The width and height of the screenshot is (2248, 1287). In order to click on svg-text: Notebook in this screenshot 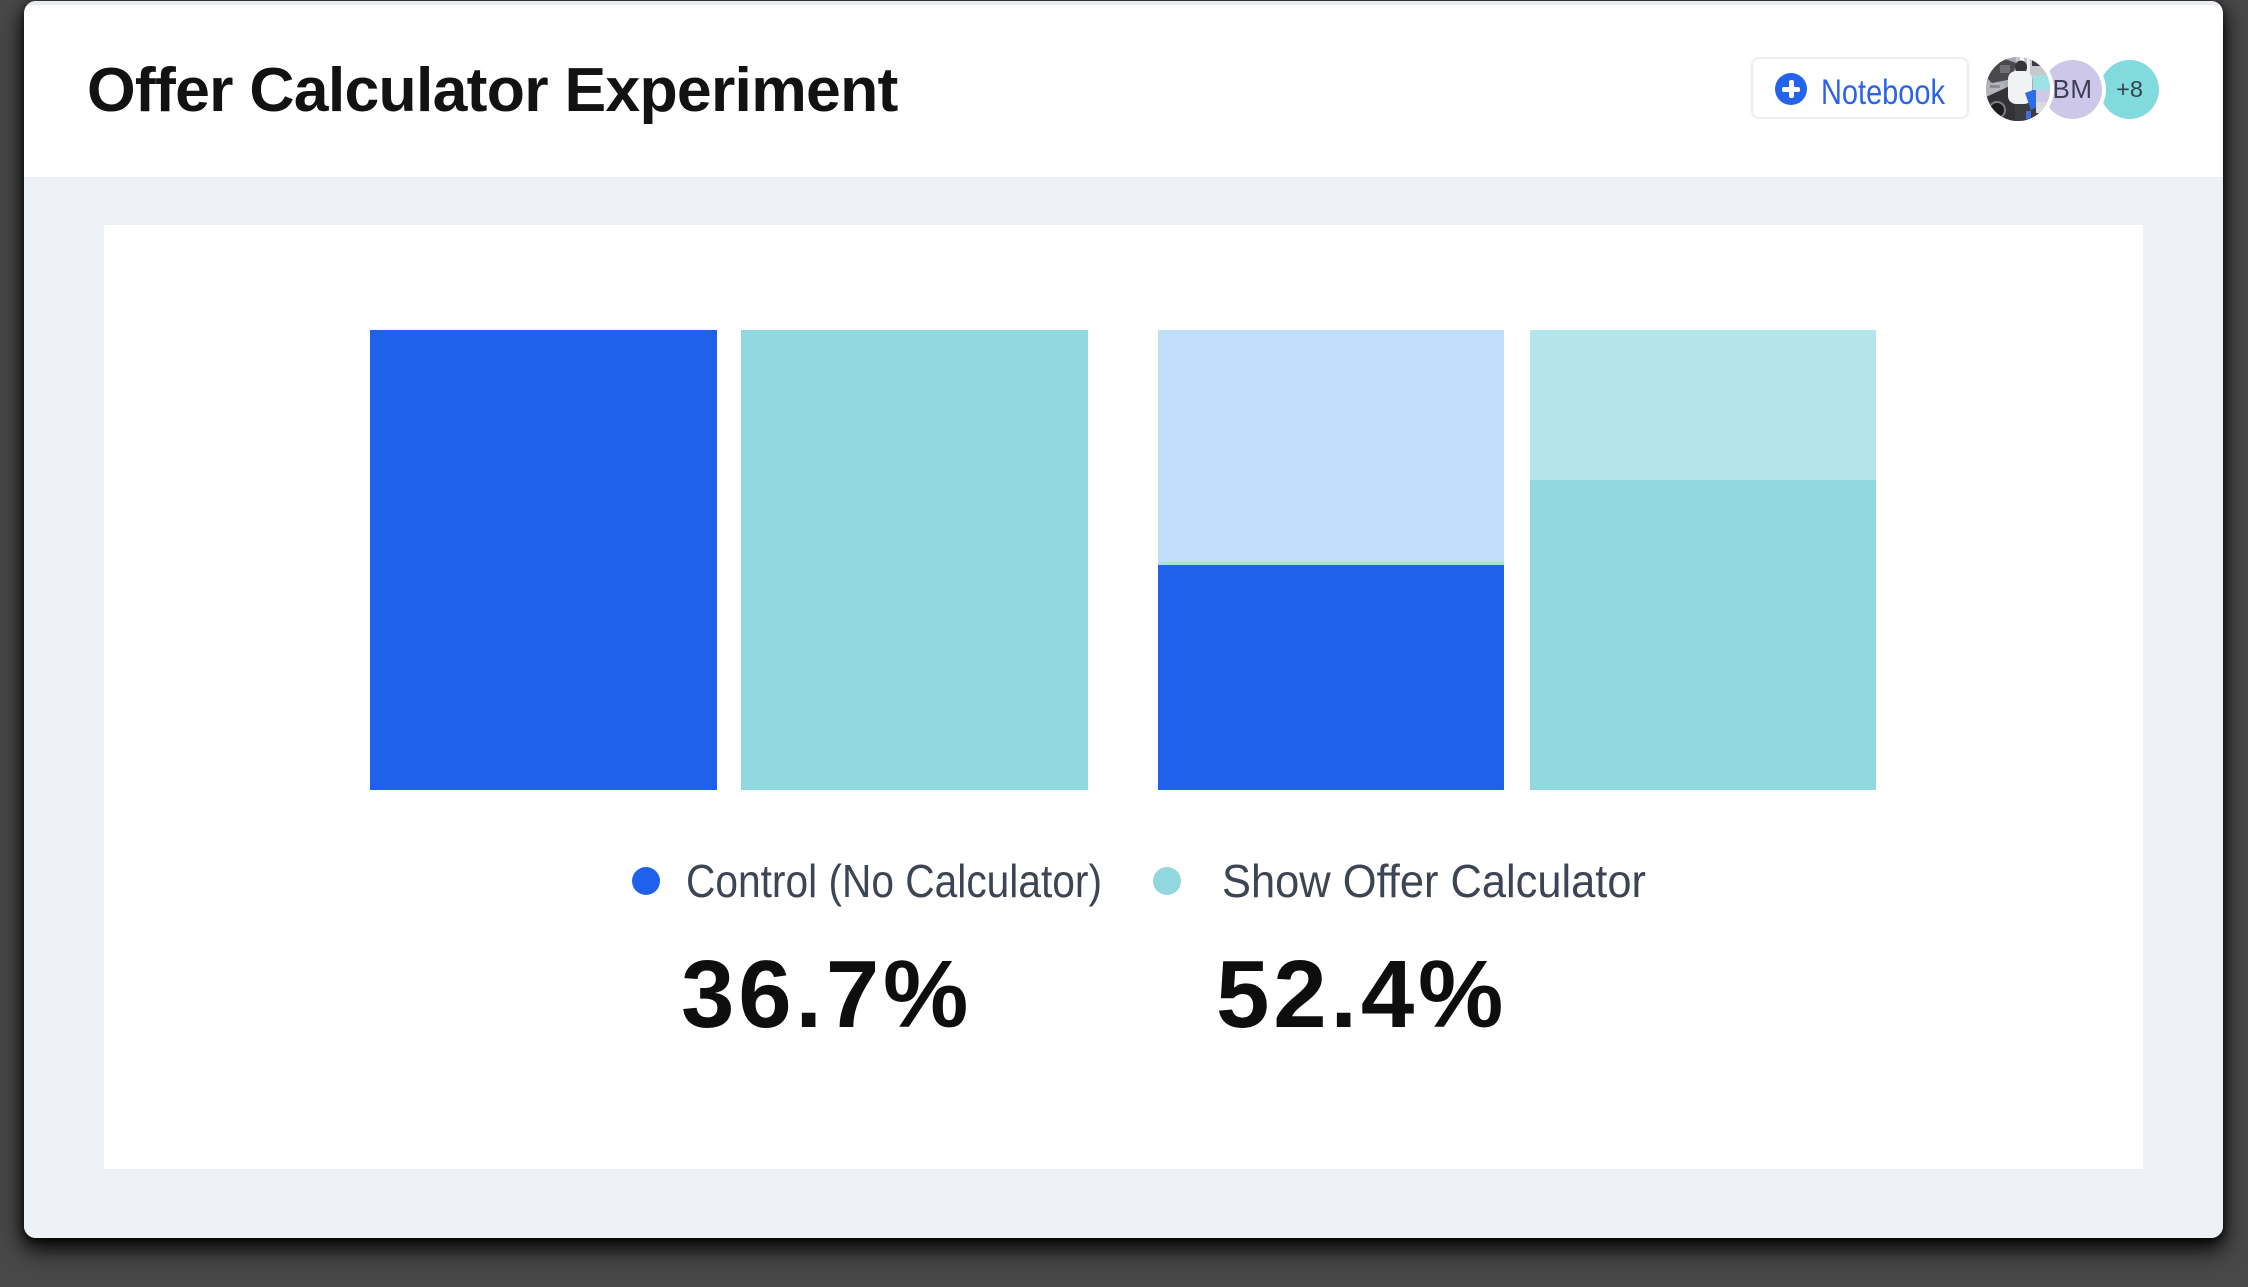, I will do `click(1883, 92)`.